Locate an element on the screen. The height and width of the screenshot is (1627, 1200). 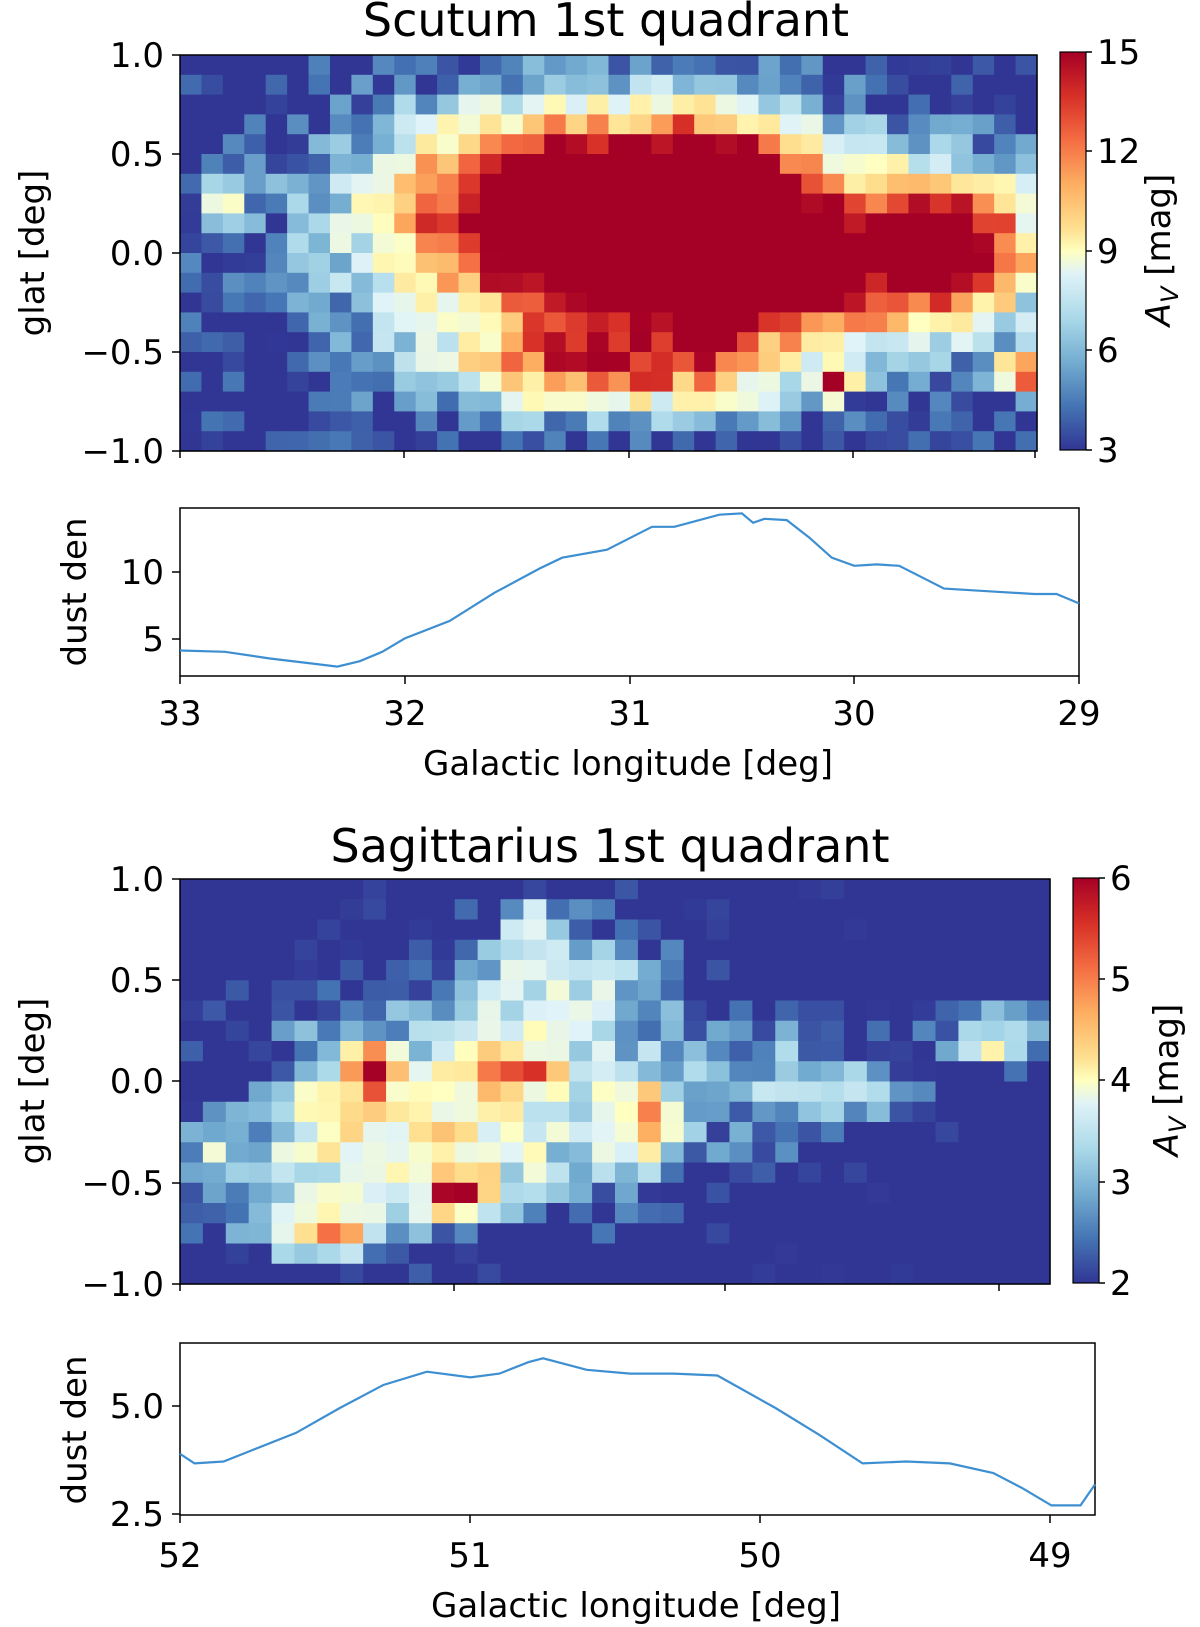
scutum-cbar-tick: 15 is located at coordinates (1118, 53).